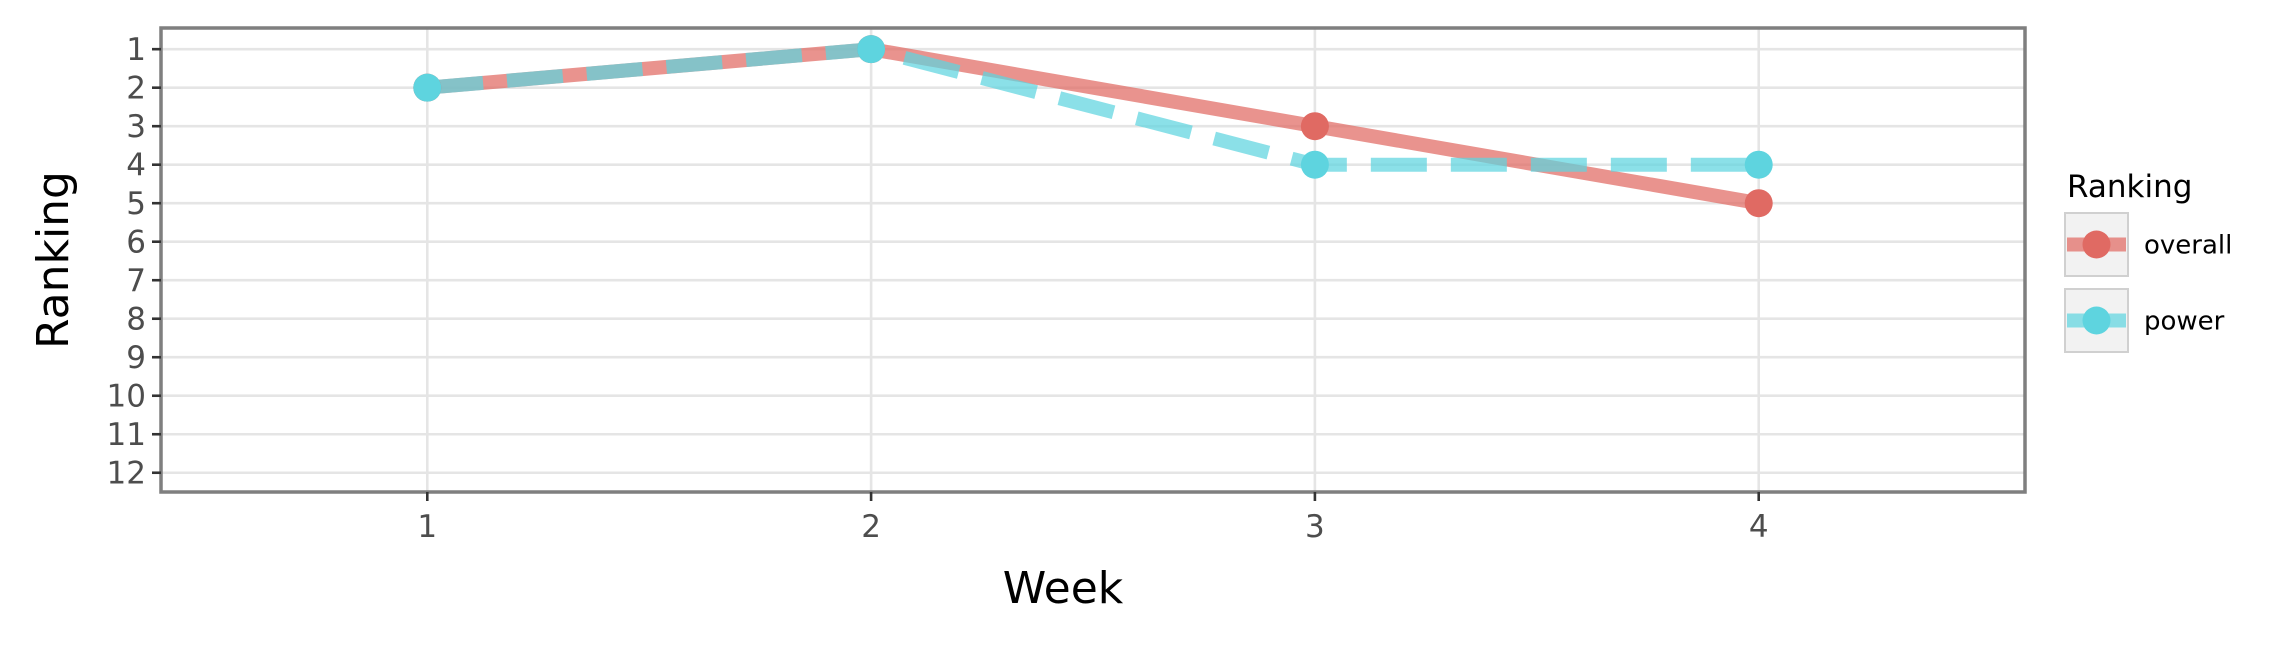 Image resolution: width=2276 pixels, height=645 pixels. Describe the element at coordinates (136, 166) in the screenshot. I see `y-tick-label: 4` at that location.